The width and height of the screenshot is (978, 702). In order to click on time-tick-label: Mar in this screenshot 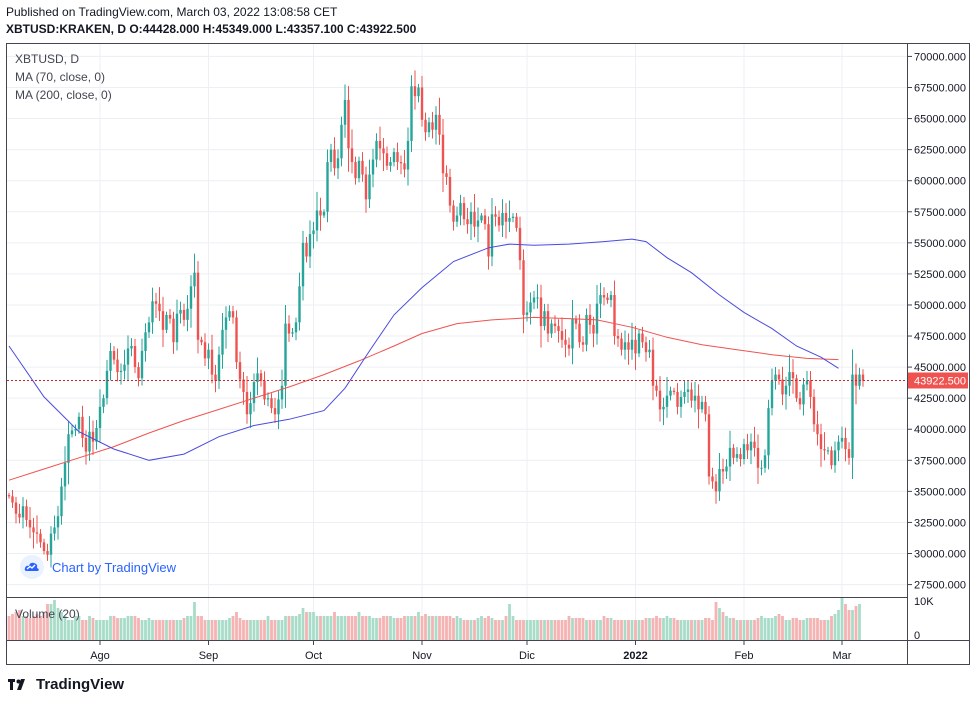, I will do `click(842, 656)`.